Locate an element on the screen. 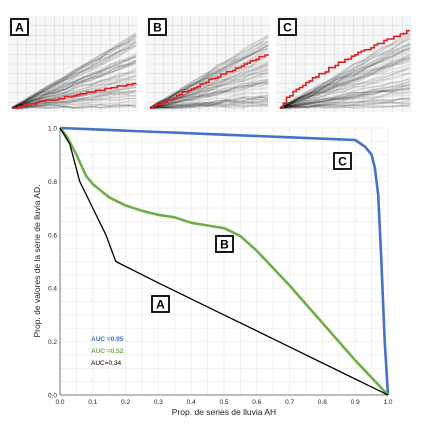 This screenshot has width=430, height=437. auc-label-a: AUC=0.34 is located at coordinates (106, 363).